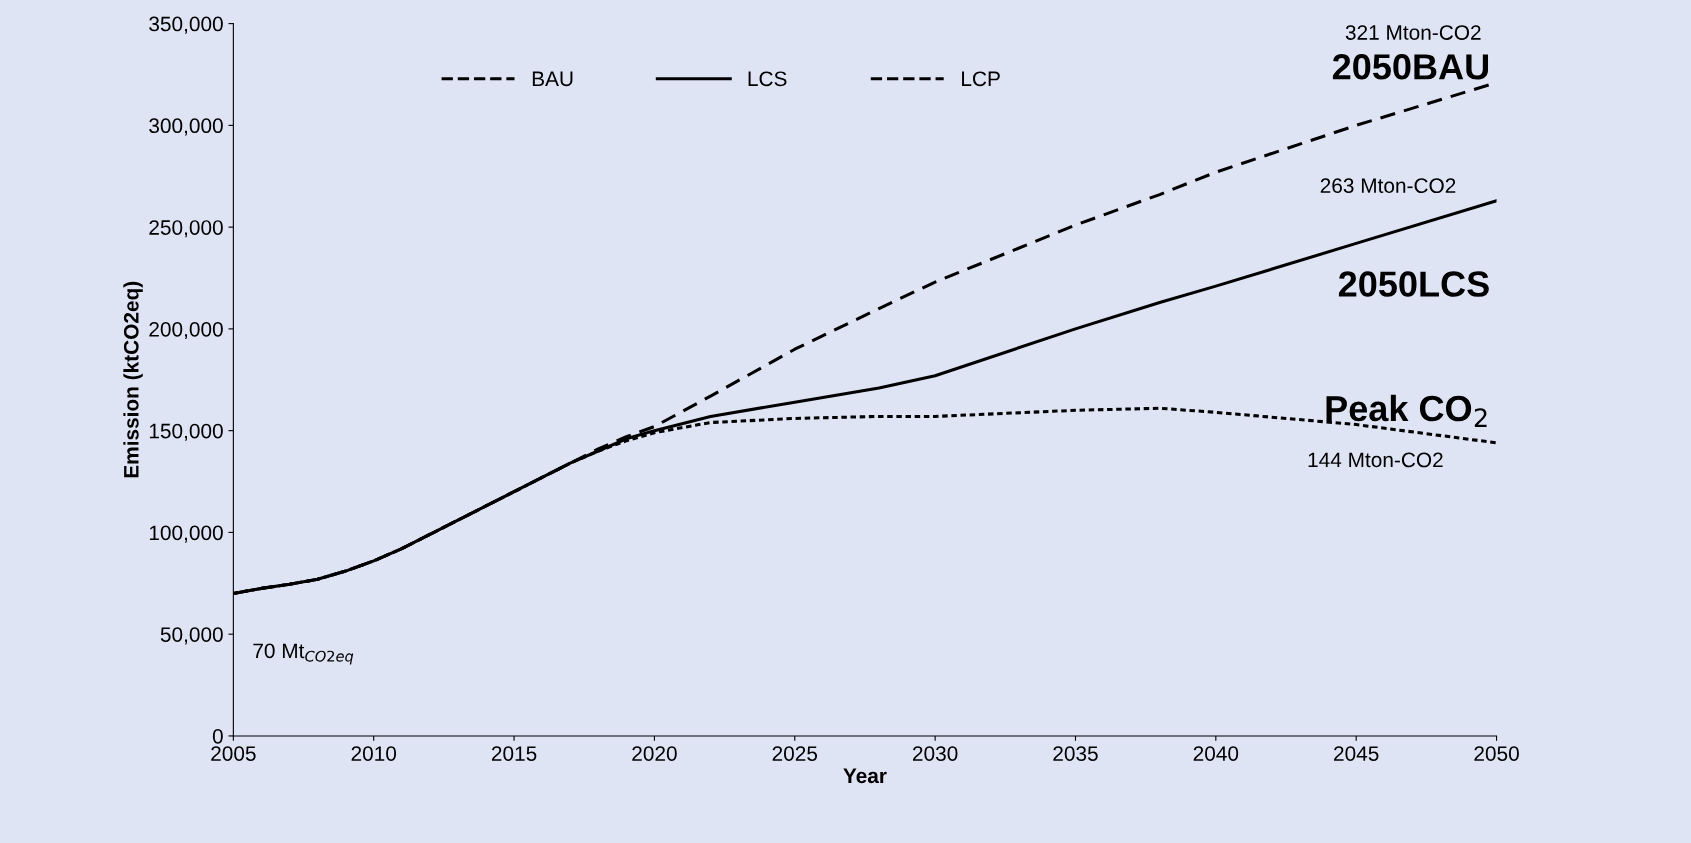 This screenshot has height=843, width=1691. Describe the element at coordinates (133, 379) in the screenshot. I see `y-axis-title: Emission (ktCO2eq)` at that location.